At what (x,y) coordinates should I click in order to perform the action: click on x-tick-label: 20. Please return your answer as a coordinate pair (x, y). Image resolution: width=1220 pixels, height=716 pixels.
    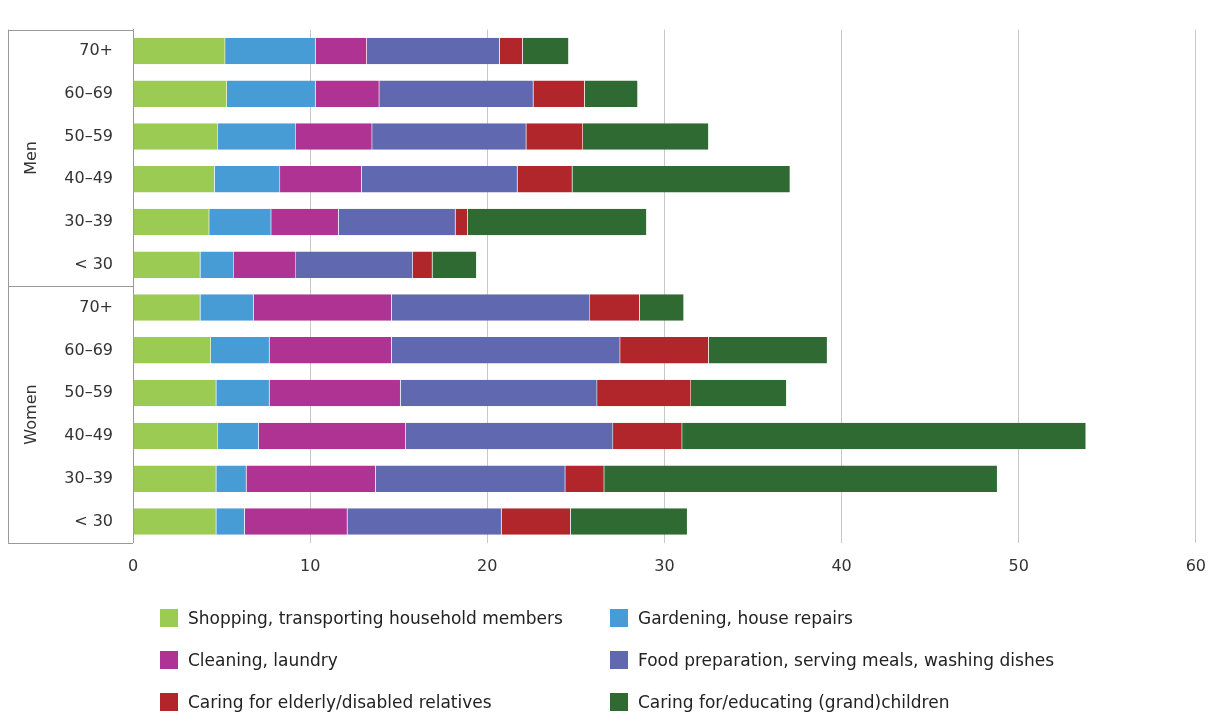
    Looking at the image, I should click on (487, 565).